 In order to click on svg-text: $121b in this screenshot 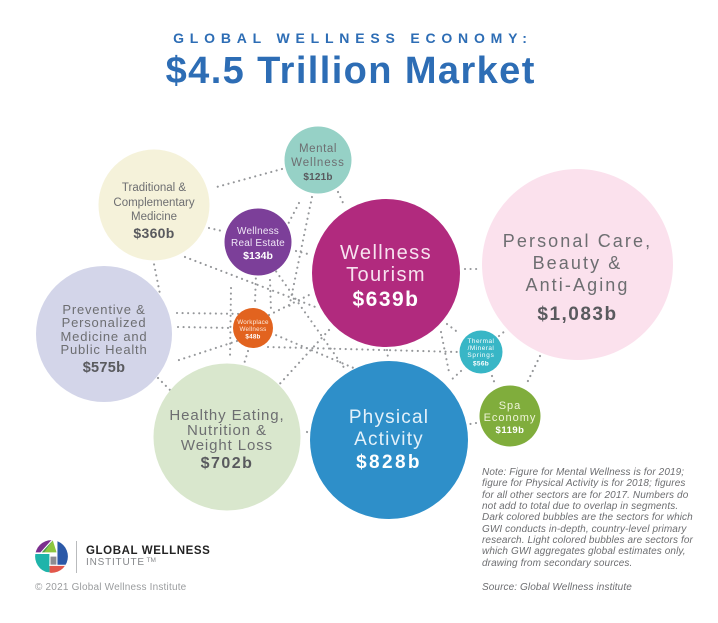, I will do `click(317, 177)`.